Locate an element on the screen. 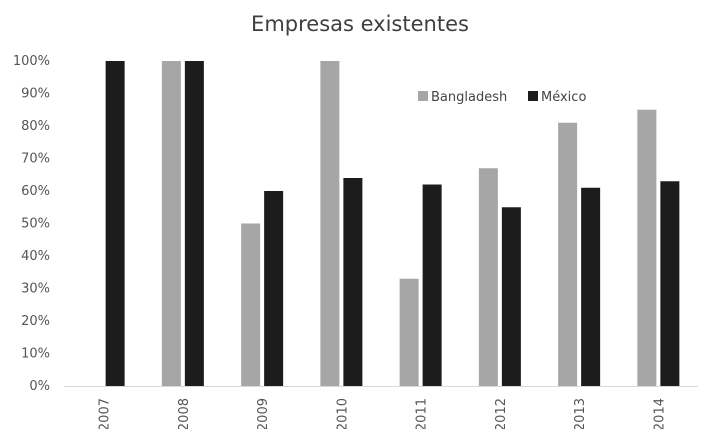 Image resolution: width=712 pixels, height=429 pixels. y-tick-label: 0% is located at coordinates (39, 386).